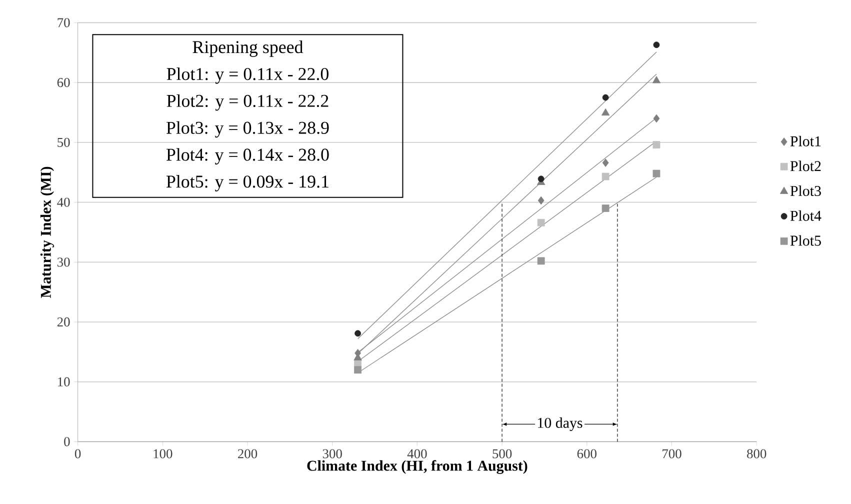 The width and height of the screenshot is (851, 504). Describe the element at coordinates (63, 322) in the screenshot. I see `y-tick-label: 20` at that location.